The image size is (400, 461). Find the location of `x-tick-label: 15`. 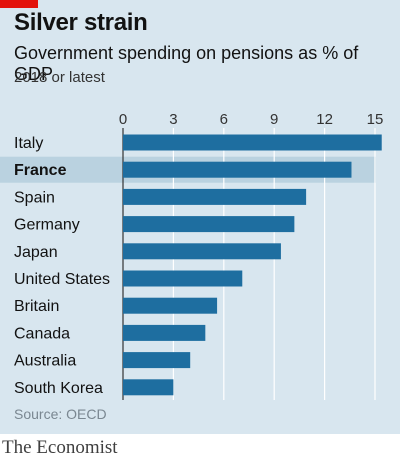

x-tick-label: 15 is located at coordinates (375, 119).